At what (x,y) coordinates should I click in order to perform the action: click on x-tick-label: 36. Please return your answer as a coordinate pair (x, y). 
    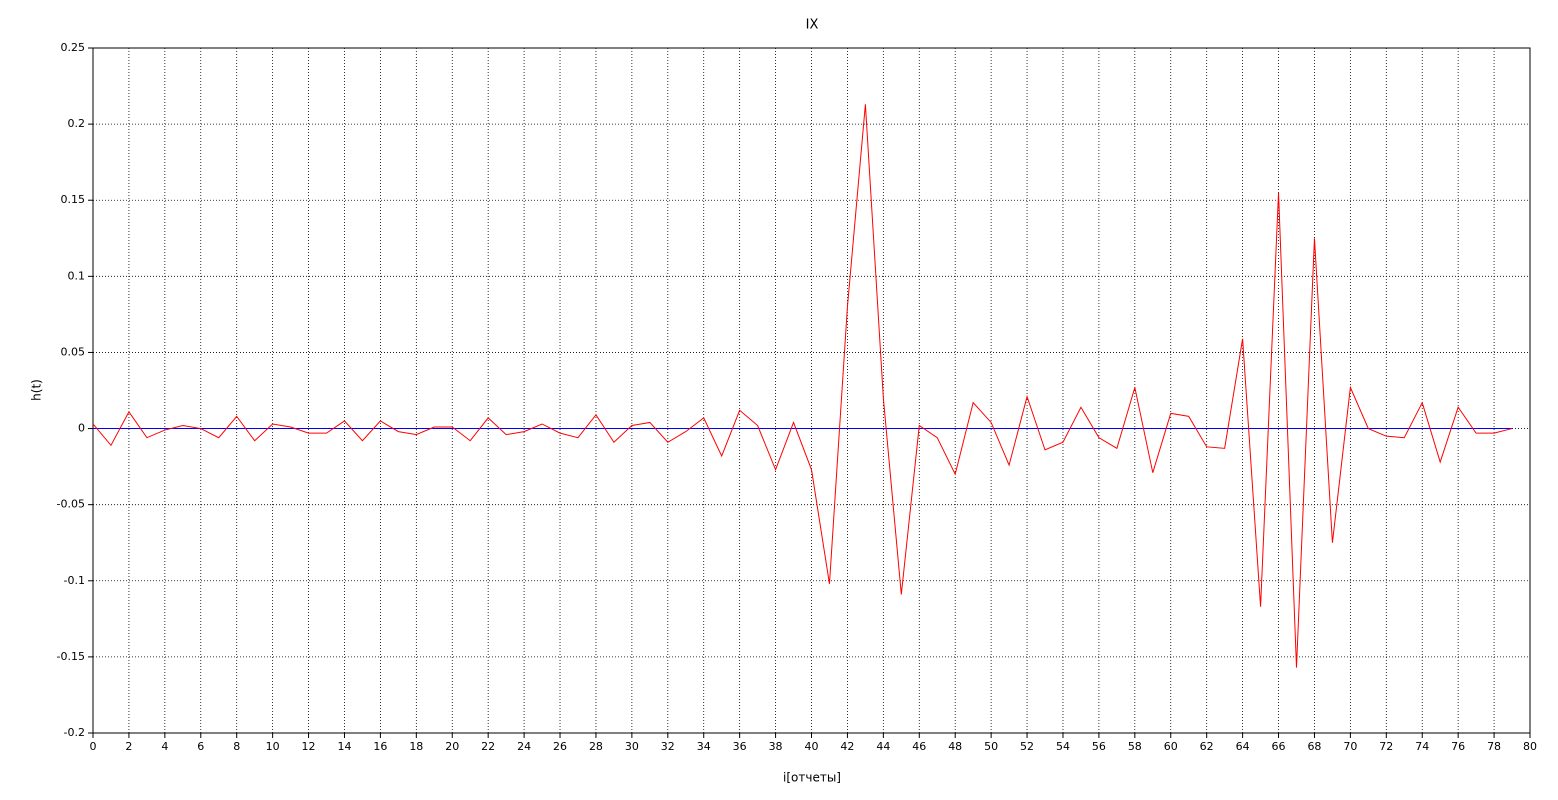
    Looking at the image, I should click on (740, 746).